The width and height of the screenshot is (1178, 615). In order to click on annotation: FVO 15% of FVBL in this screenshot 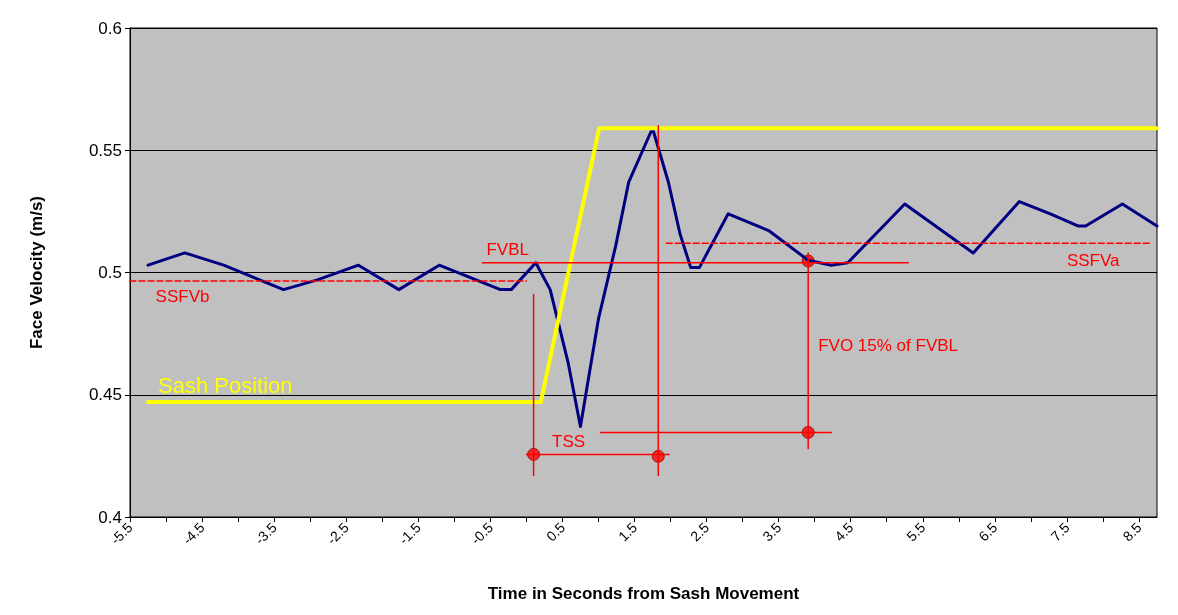, I will do `click(888, 346)`.